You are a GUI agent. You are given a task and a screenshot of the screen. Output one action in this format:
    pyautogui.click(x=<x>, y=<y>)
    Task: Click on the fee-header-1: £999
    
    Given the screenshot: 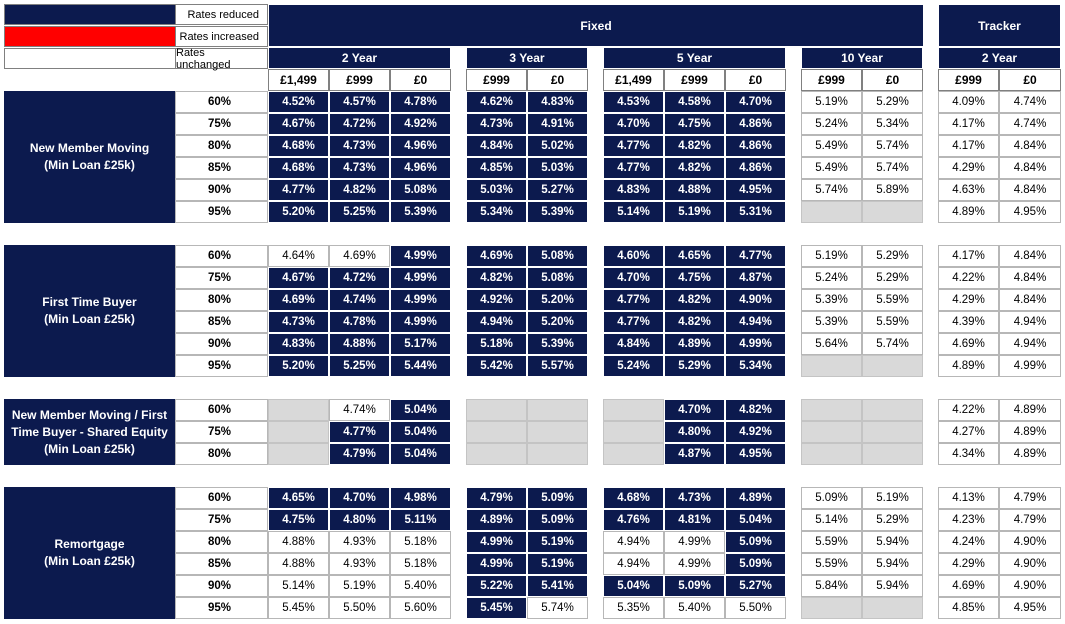 What is the action you would take?
    pyautogui.click(x=359, y=80)
    